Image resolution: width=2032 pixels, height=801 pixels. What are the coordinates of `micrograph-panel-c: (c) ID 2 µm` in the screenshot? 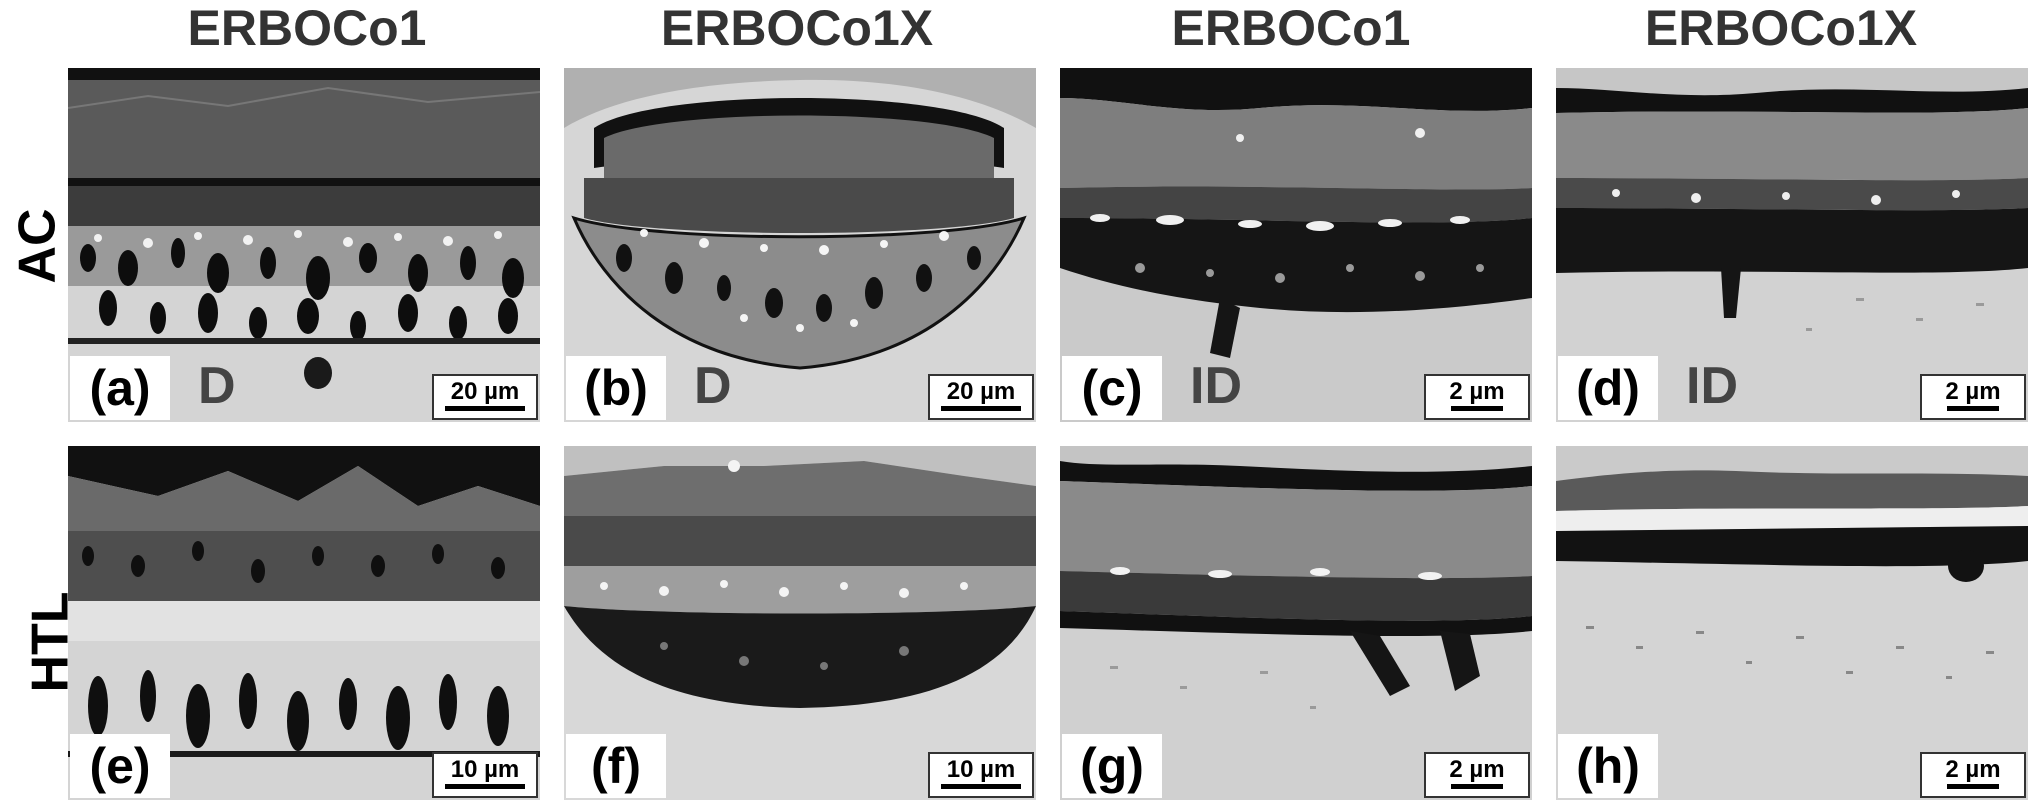 It's located at (1296, 245).